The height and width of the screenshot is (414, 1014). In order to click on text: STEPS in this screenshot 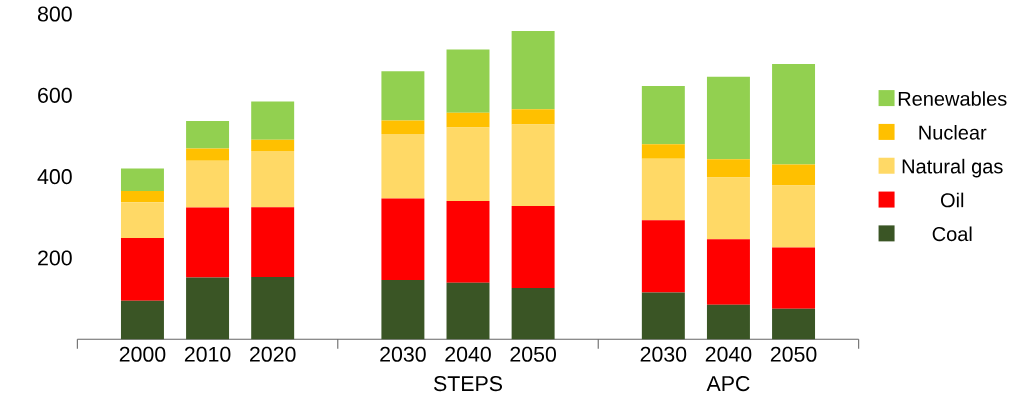, I will do `click(468, 384)`.